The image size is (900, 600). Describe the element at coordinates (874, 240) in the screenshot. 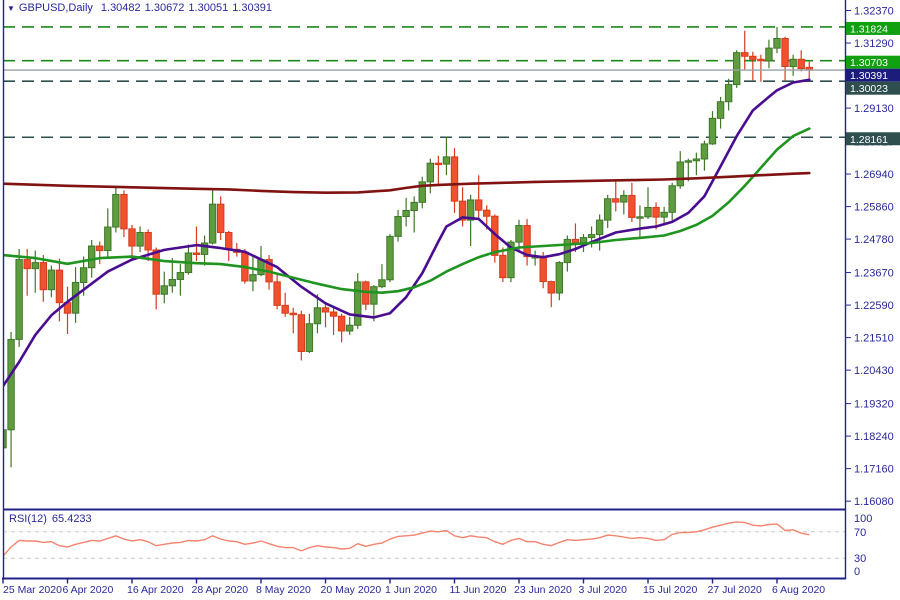

I see `price-axis-label: 1.24780` at that location.